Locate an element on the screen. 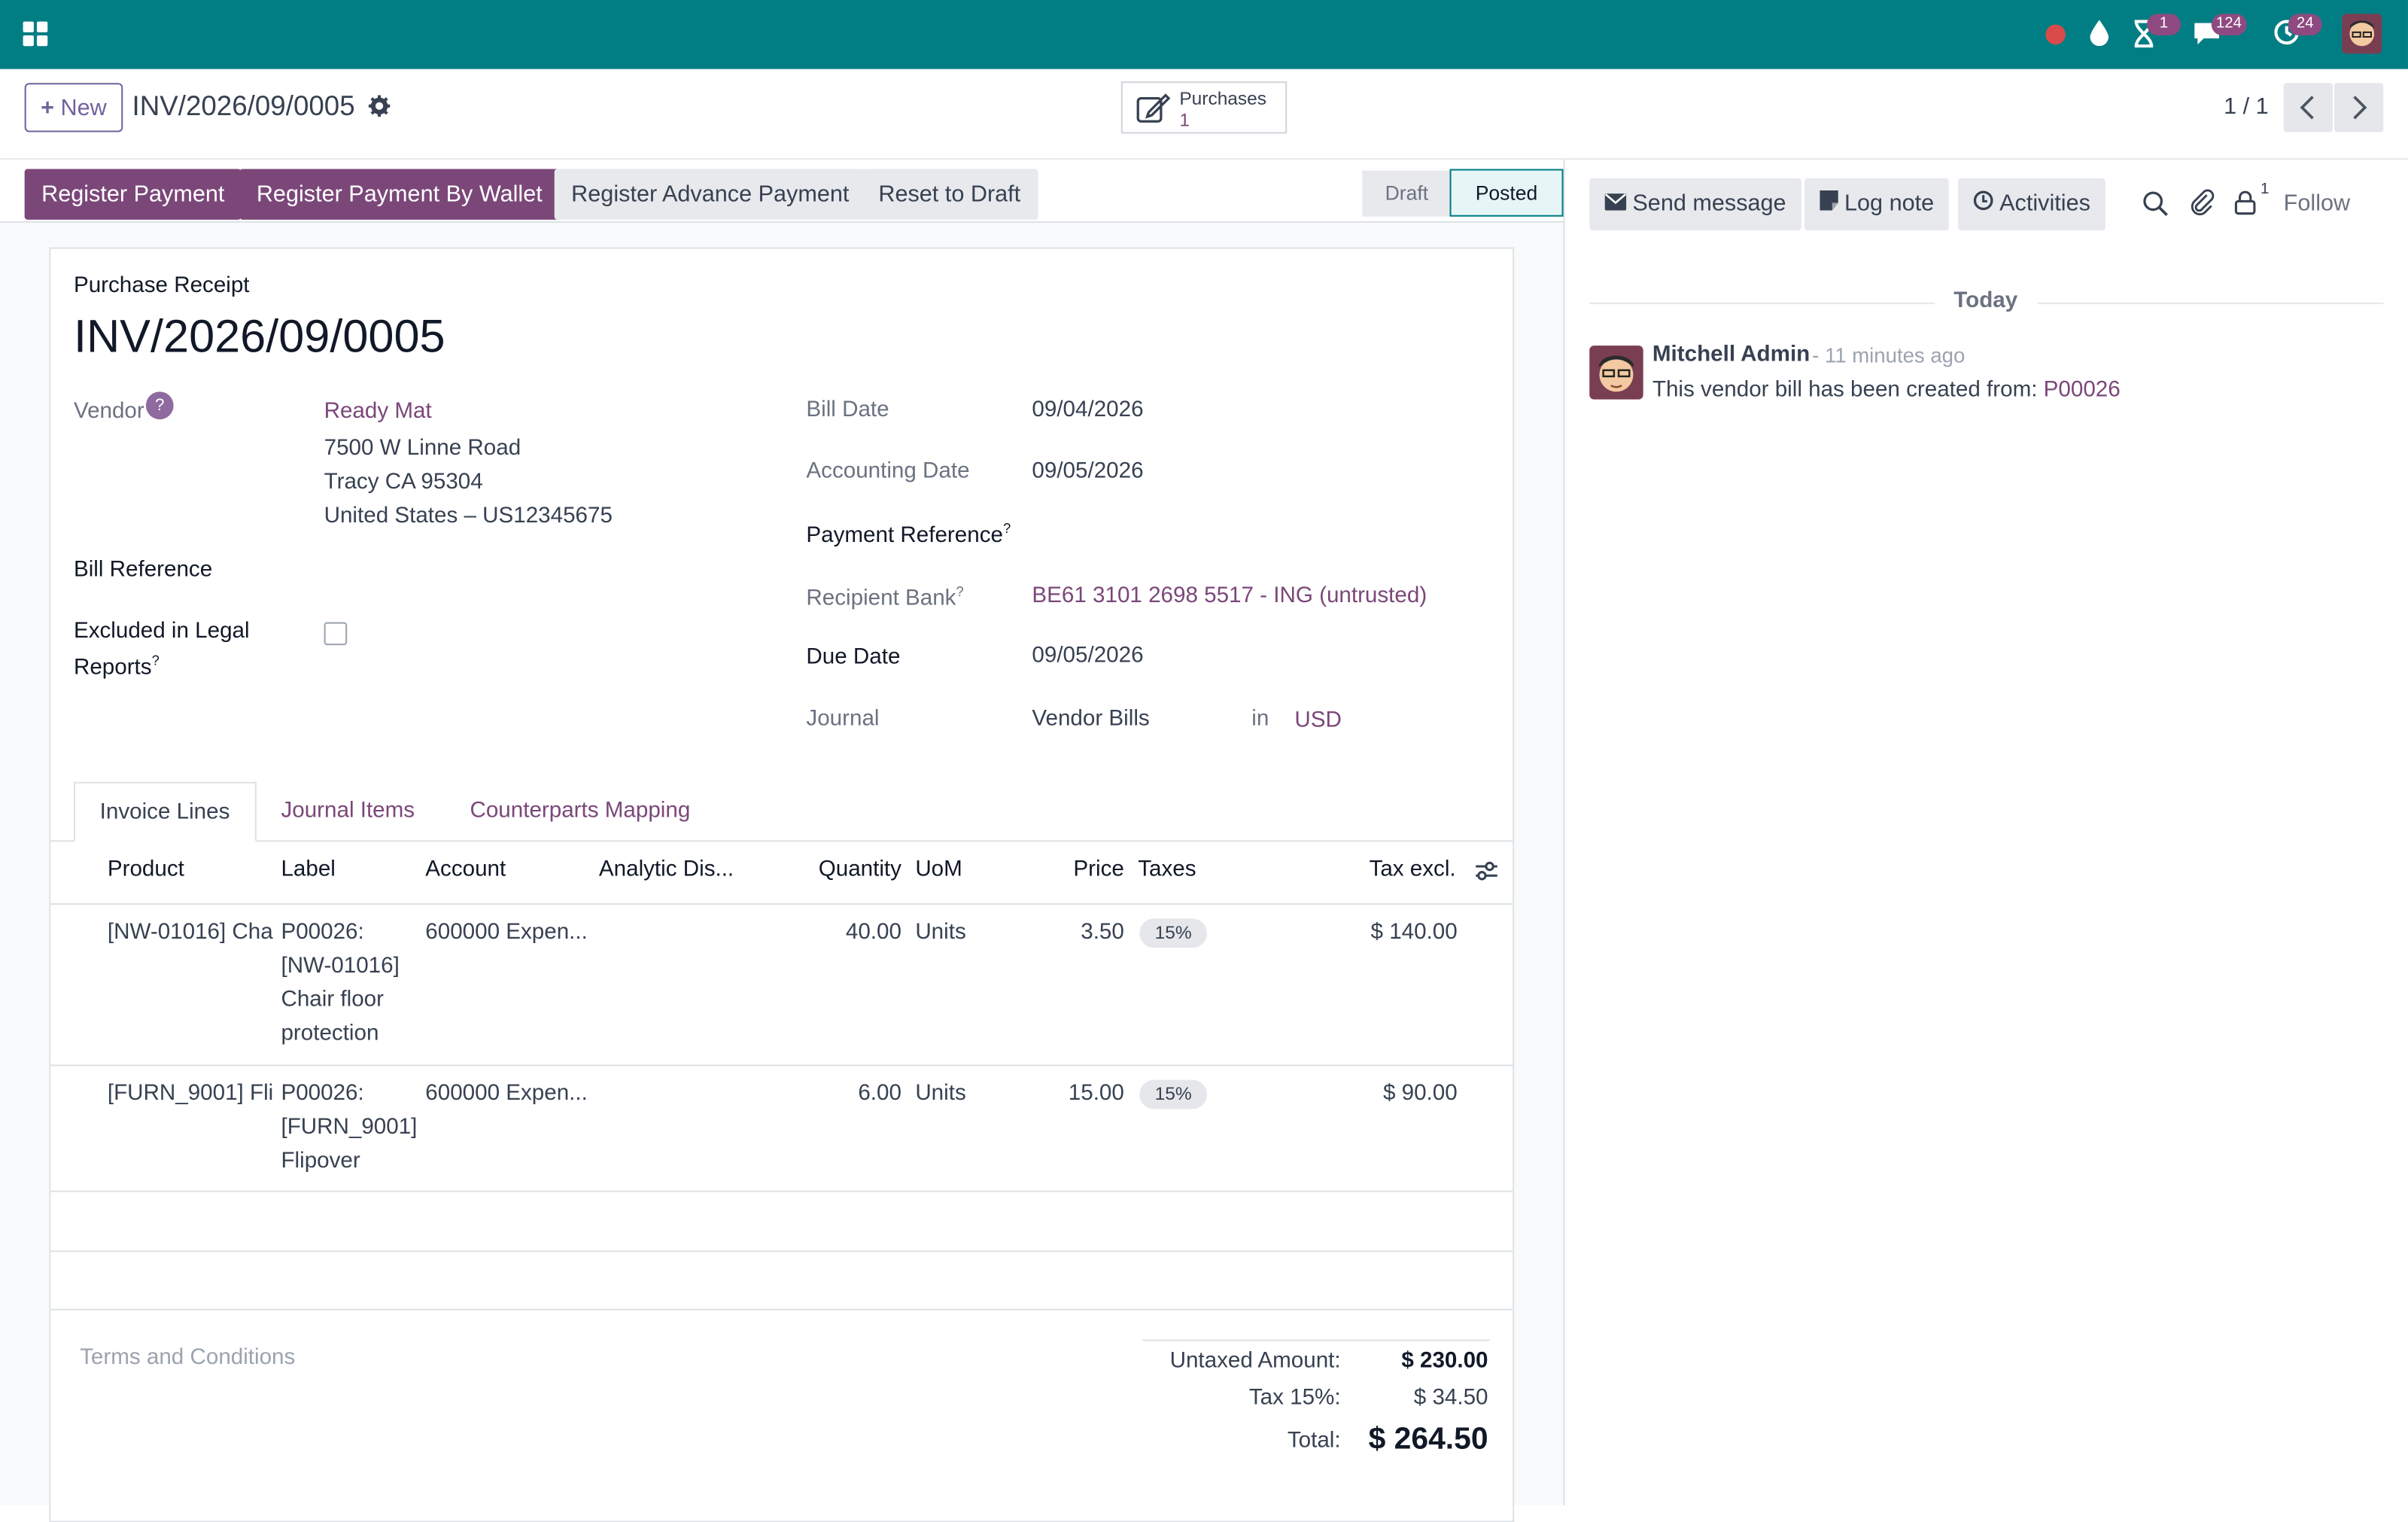  record-dot-icon is located at coordinates (2055, 34).